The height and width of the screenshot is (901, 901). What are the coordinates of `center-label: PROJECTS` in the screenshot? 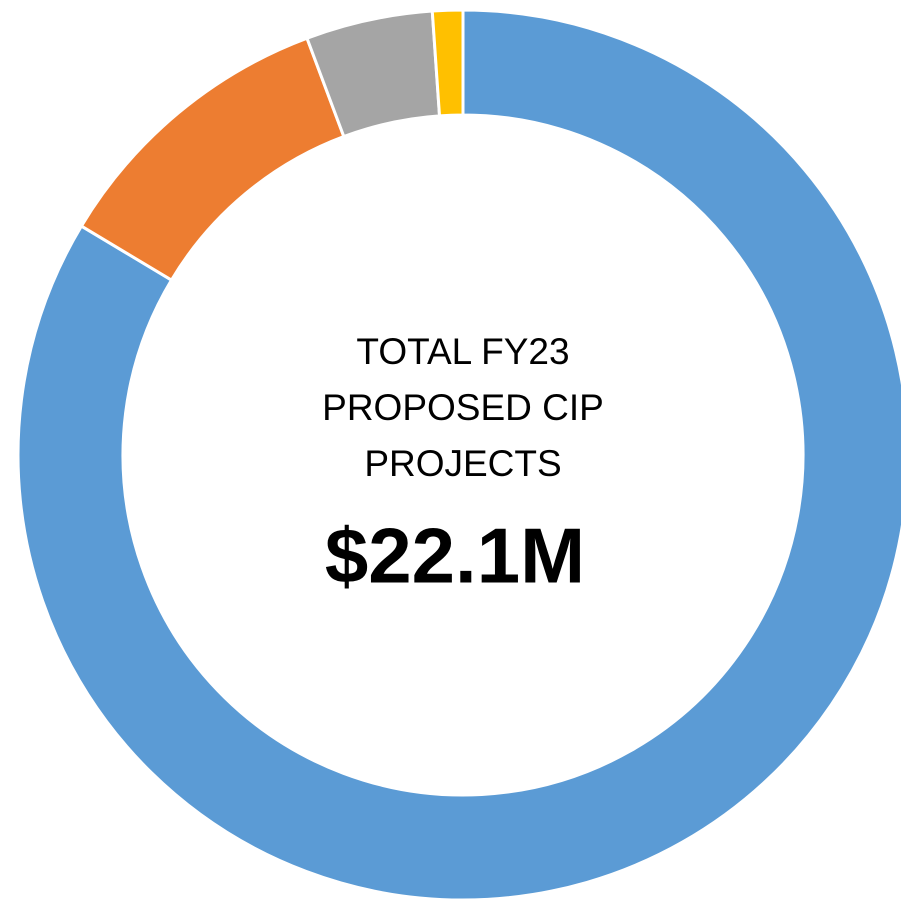 It's located at (462, 463).